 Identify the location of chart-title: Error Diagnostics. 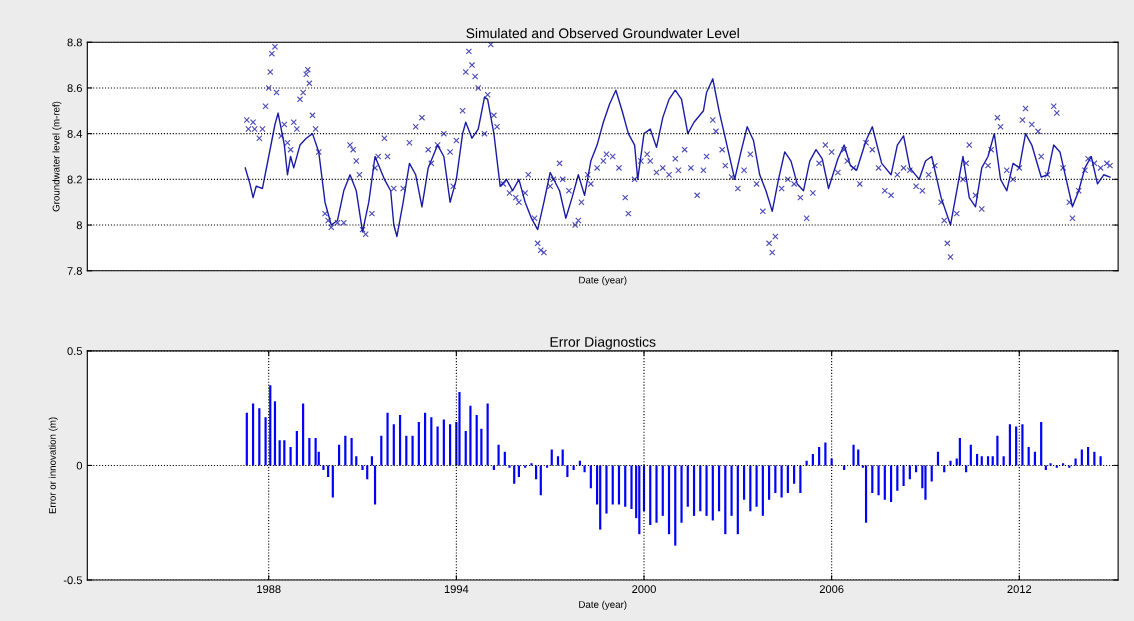
(603, 343).